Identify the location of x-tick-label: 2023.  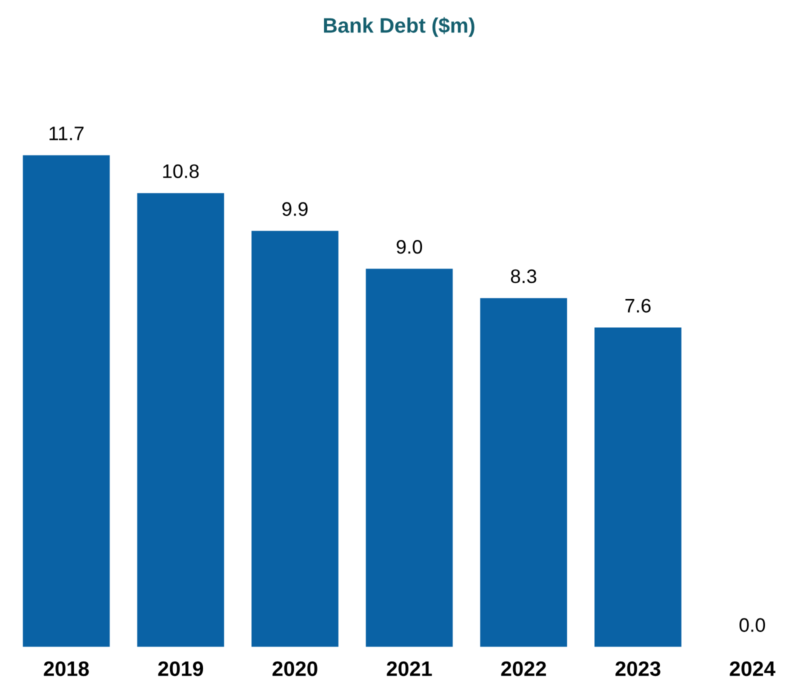
(637, 668).